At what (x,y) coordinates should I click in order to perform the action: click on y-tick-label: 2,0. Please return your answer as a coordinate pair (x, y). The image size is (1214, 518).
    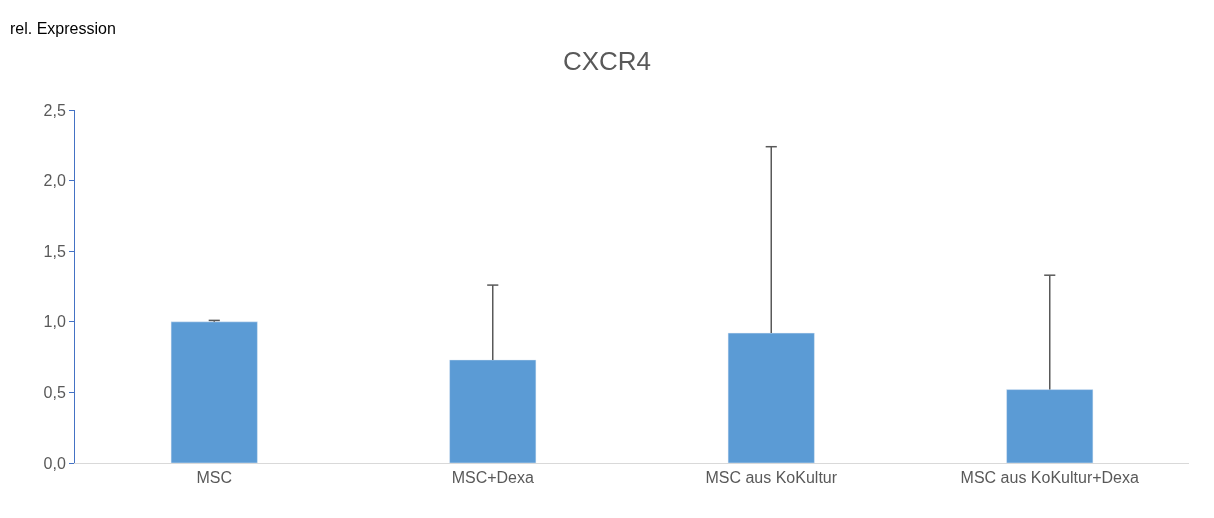
    Looking at the image, I should click on (54, 181).